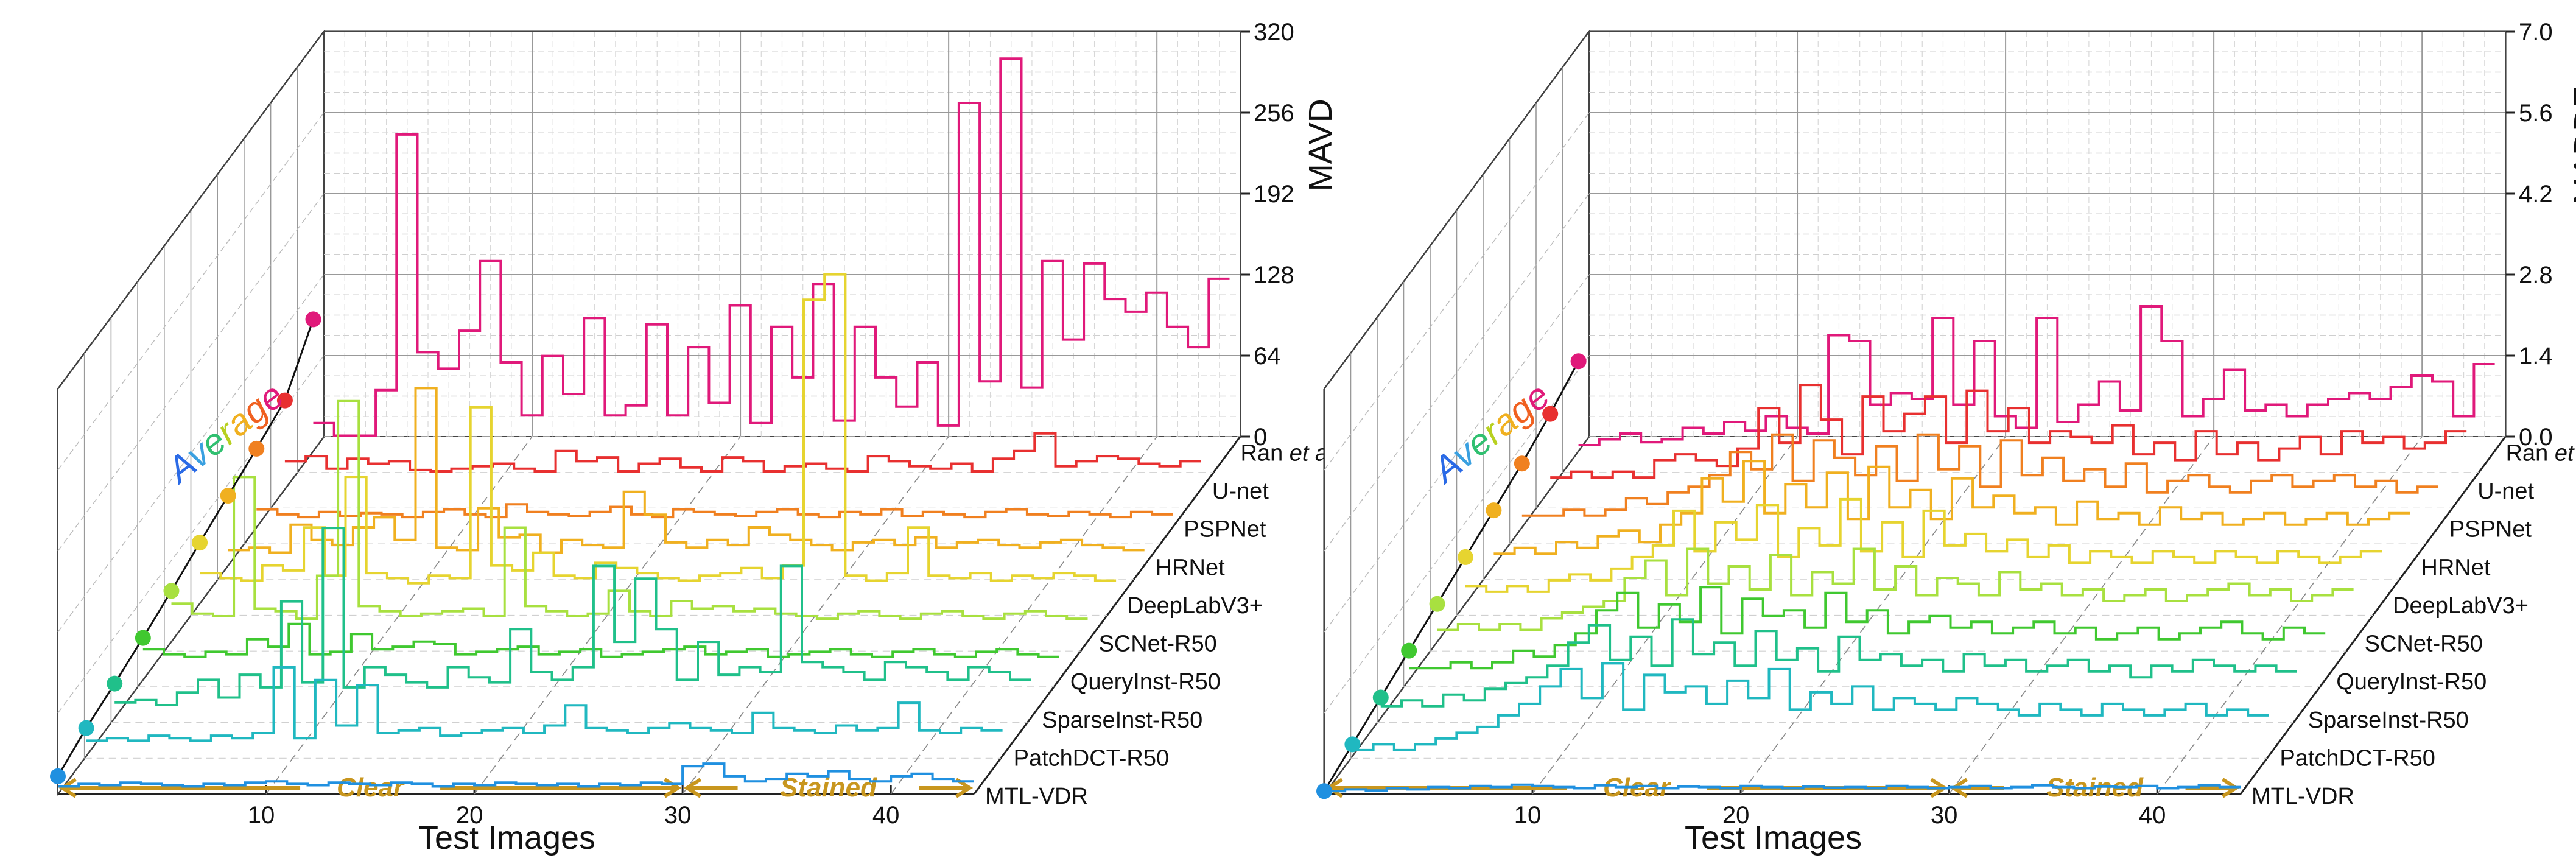 The image size is (2576, 861). What do you see at coordinates (371, 788) in the screenshot?
I see `group-label: Clear` at bounding box center [371, 788].